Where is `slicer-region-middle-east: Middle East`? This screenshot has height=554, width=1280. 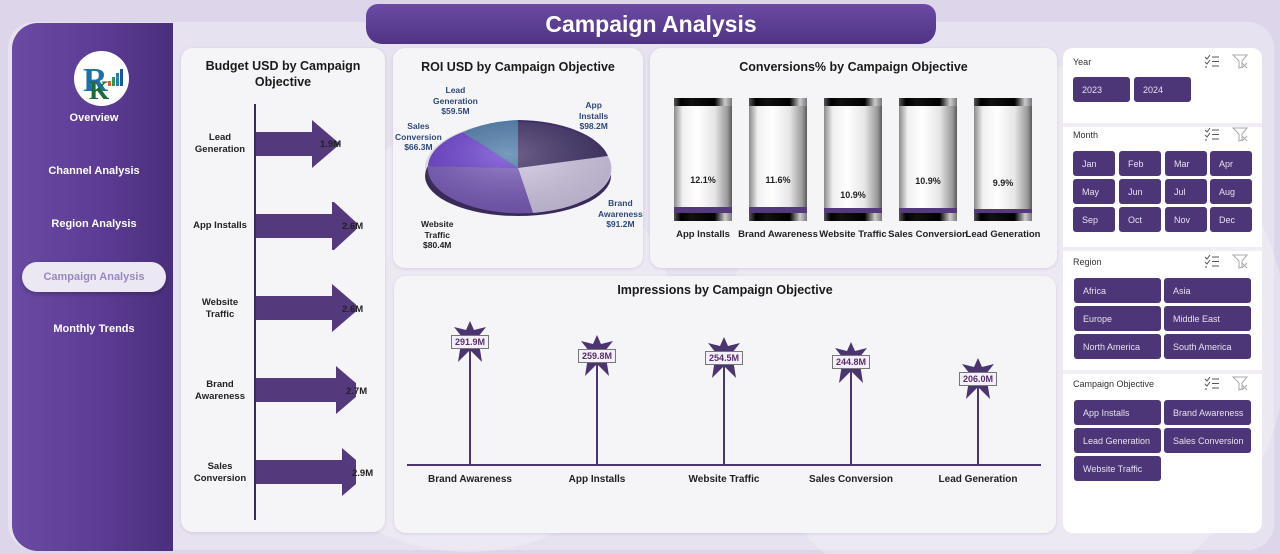 slicer-region-middle-east: Middle East is located at coordinates (1207, 318).